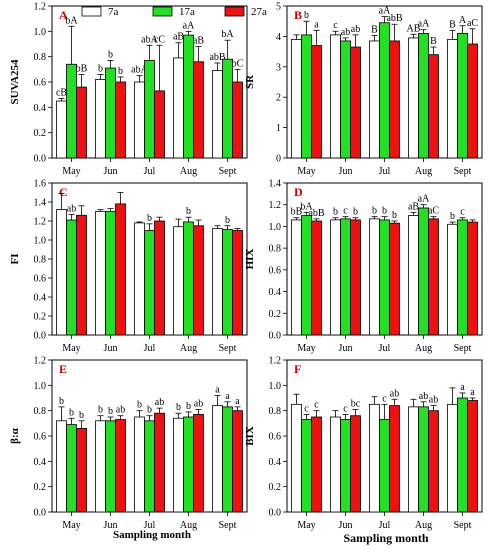  Describe the element at coordinates (63, 192) in the screenshot. I see `panel-letter: C` at that location.